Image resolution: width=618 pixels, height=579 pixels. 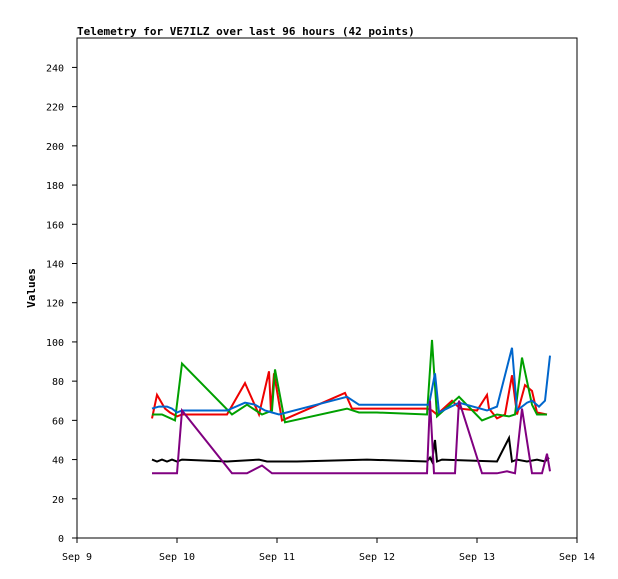 What do you see at coordinates (58, 500) in the screenshot?
I see `y-tick-label: 20` at bounding box center [58, 500].